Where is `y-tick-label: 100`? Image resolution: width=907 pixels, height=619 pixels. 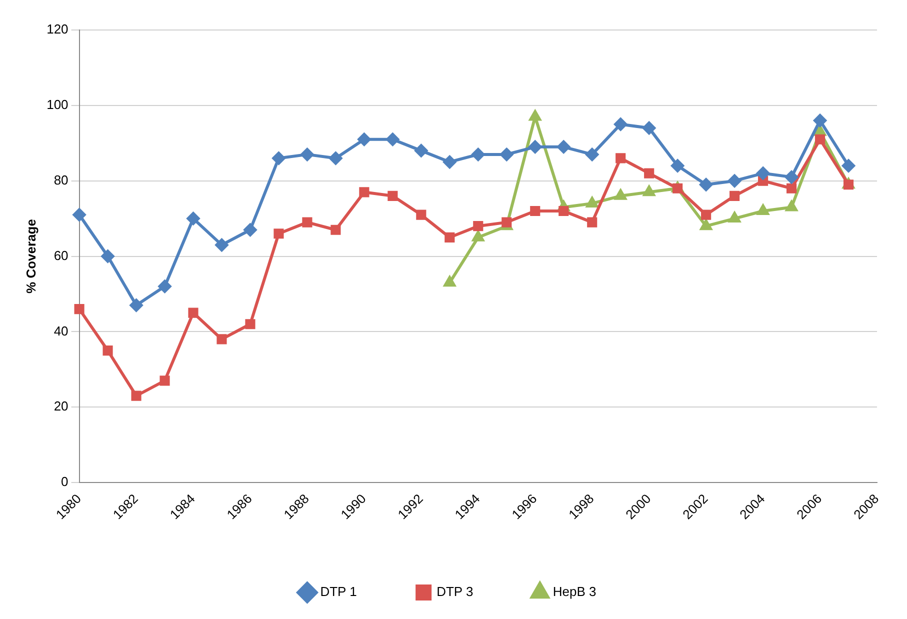
y-tick-label: 100 is located at coordinates (57, 104).